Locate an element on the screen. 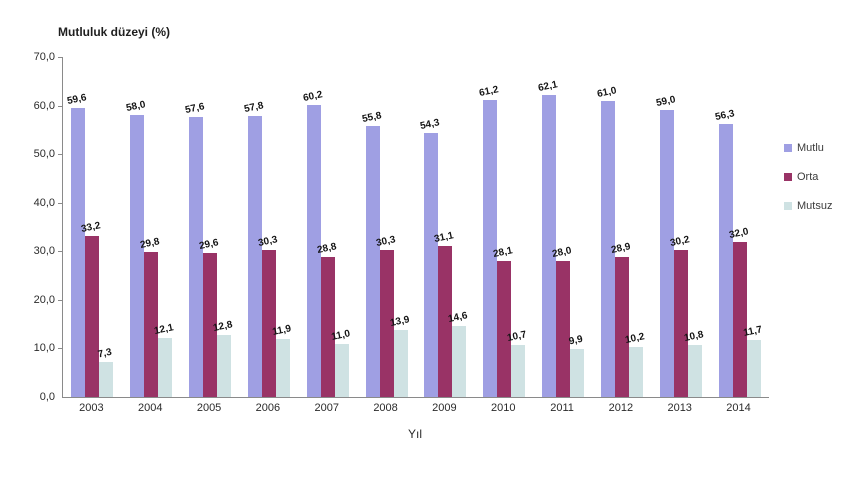 The width and height of the screenshot is (860, 480). bar-group-2004: 58,0 29,8 12,1 is located at coordinates (151, 227).